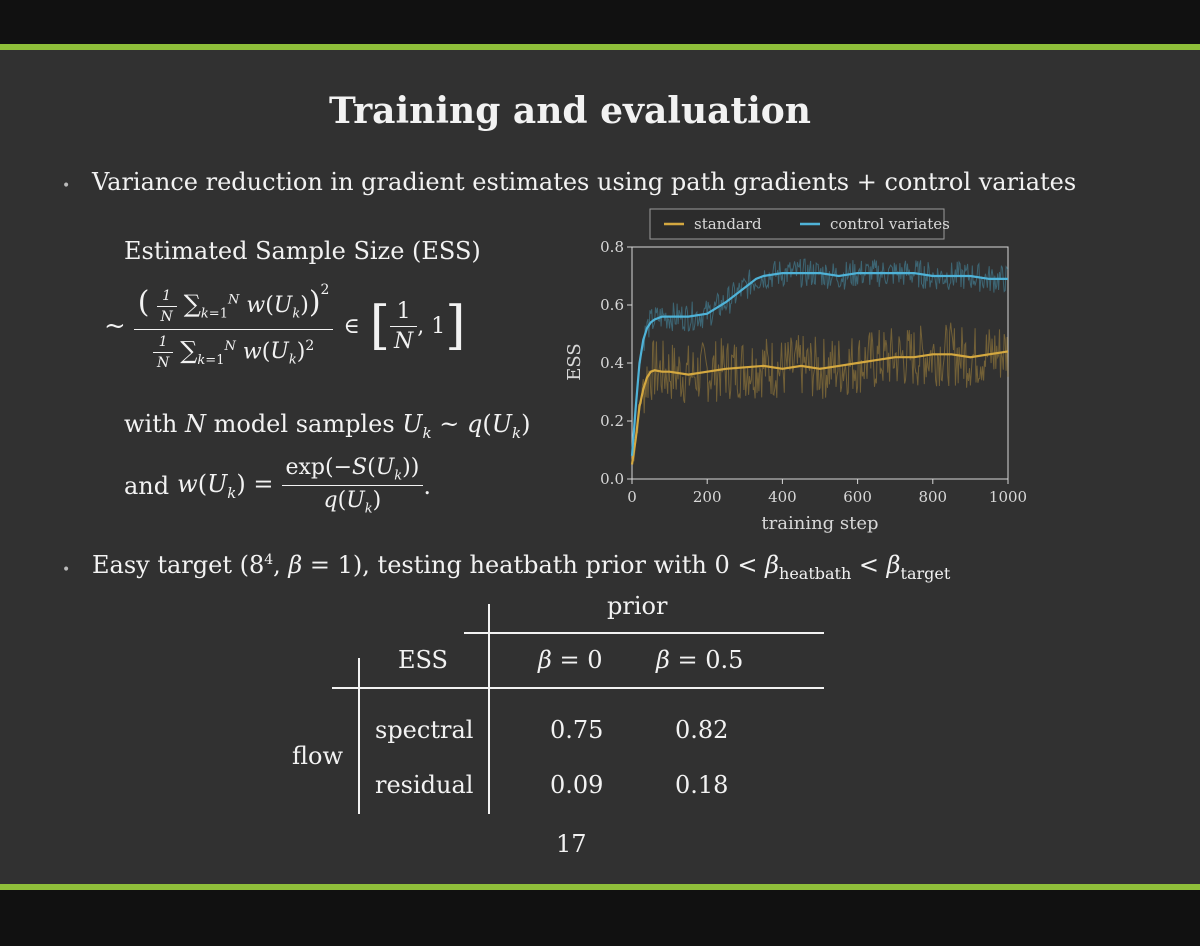  Describe the element at coordinates (612, 421) in the screenshot. I see `y-tick-label: 0.2` at that location.